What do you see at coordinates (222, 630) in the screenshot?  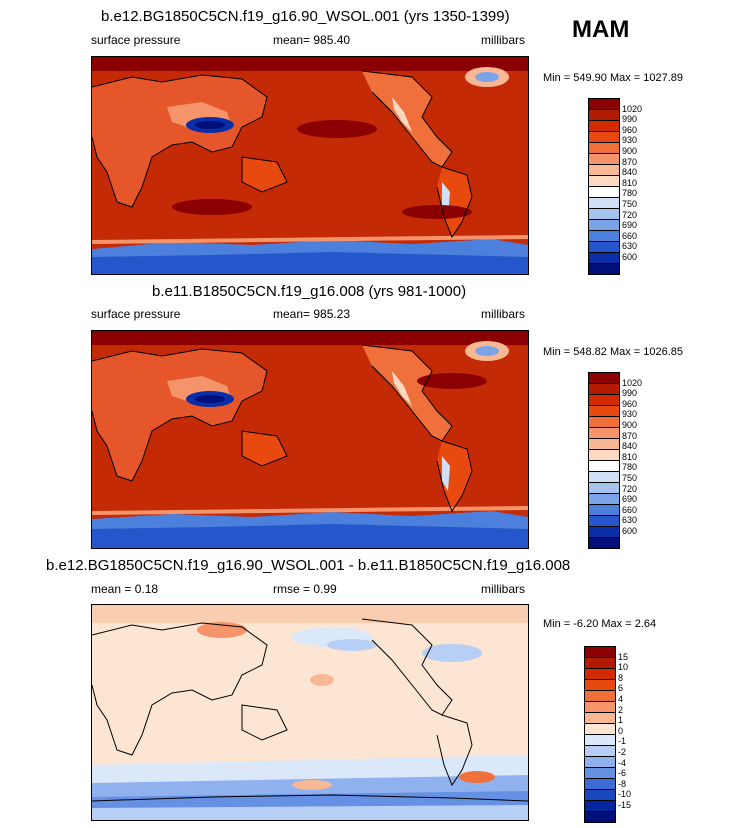 I see `panel3-positive-anomaly` at bounding box center [222, 630].